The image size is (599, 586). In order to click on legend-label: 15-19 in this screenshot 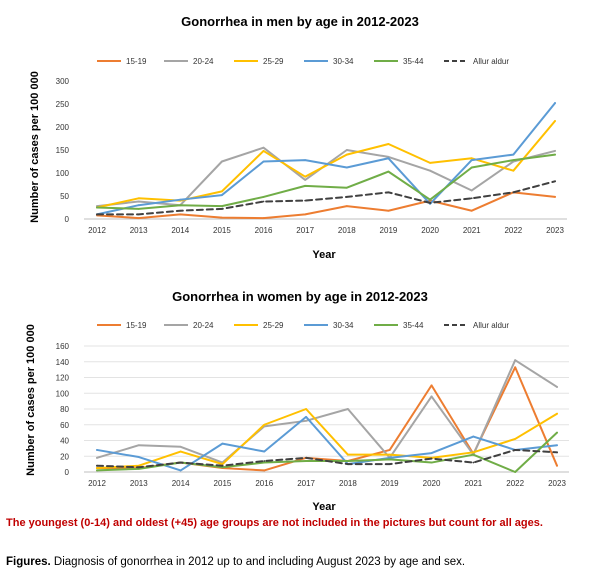, I will do `click(136, 325)`.